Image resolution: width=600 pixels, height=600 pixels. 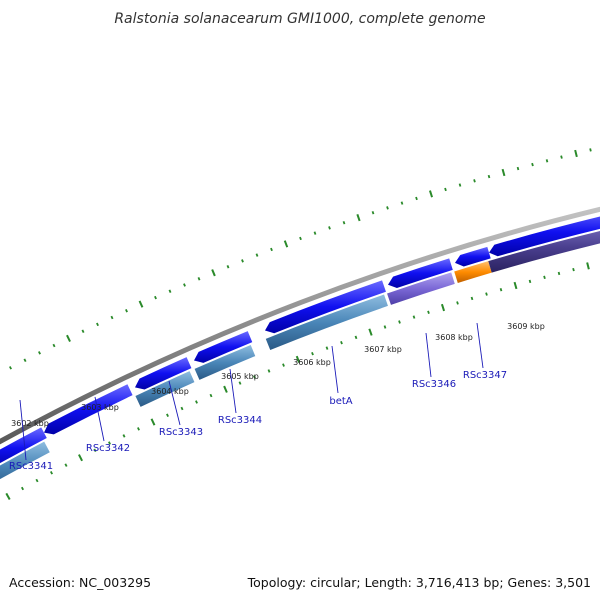 What do you see at coordinates (383, 349) in the screenshot?
I see `kbp-label: 3607 kbp` at bounding box center [383, 349].